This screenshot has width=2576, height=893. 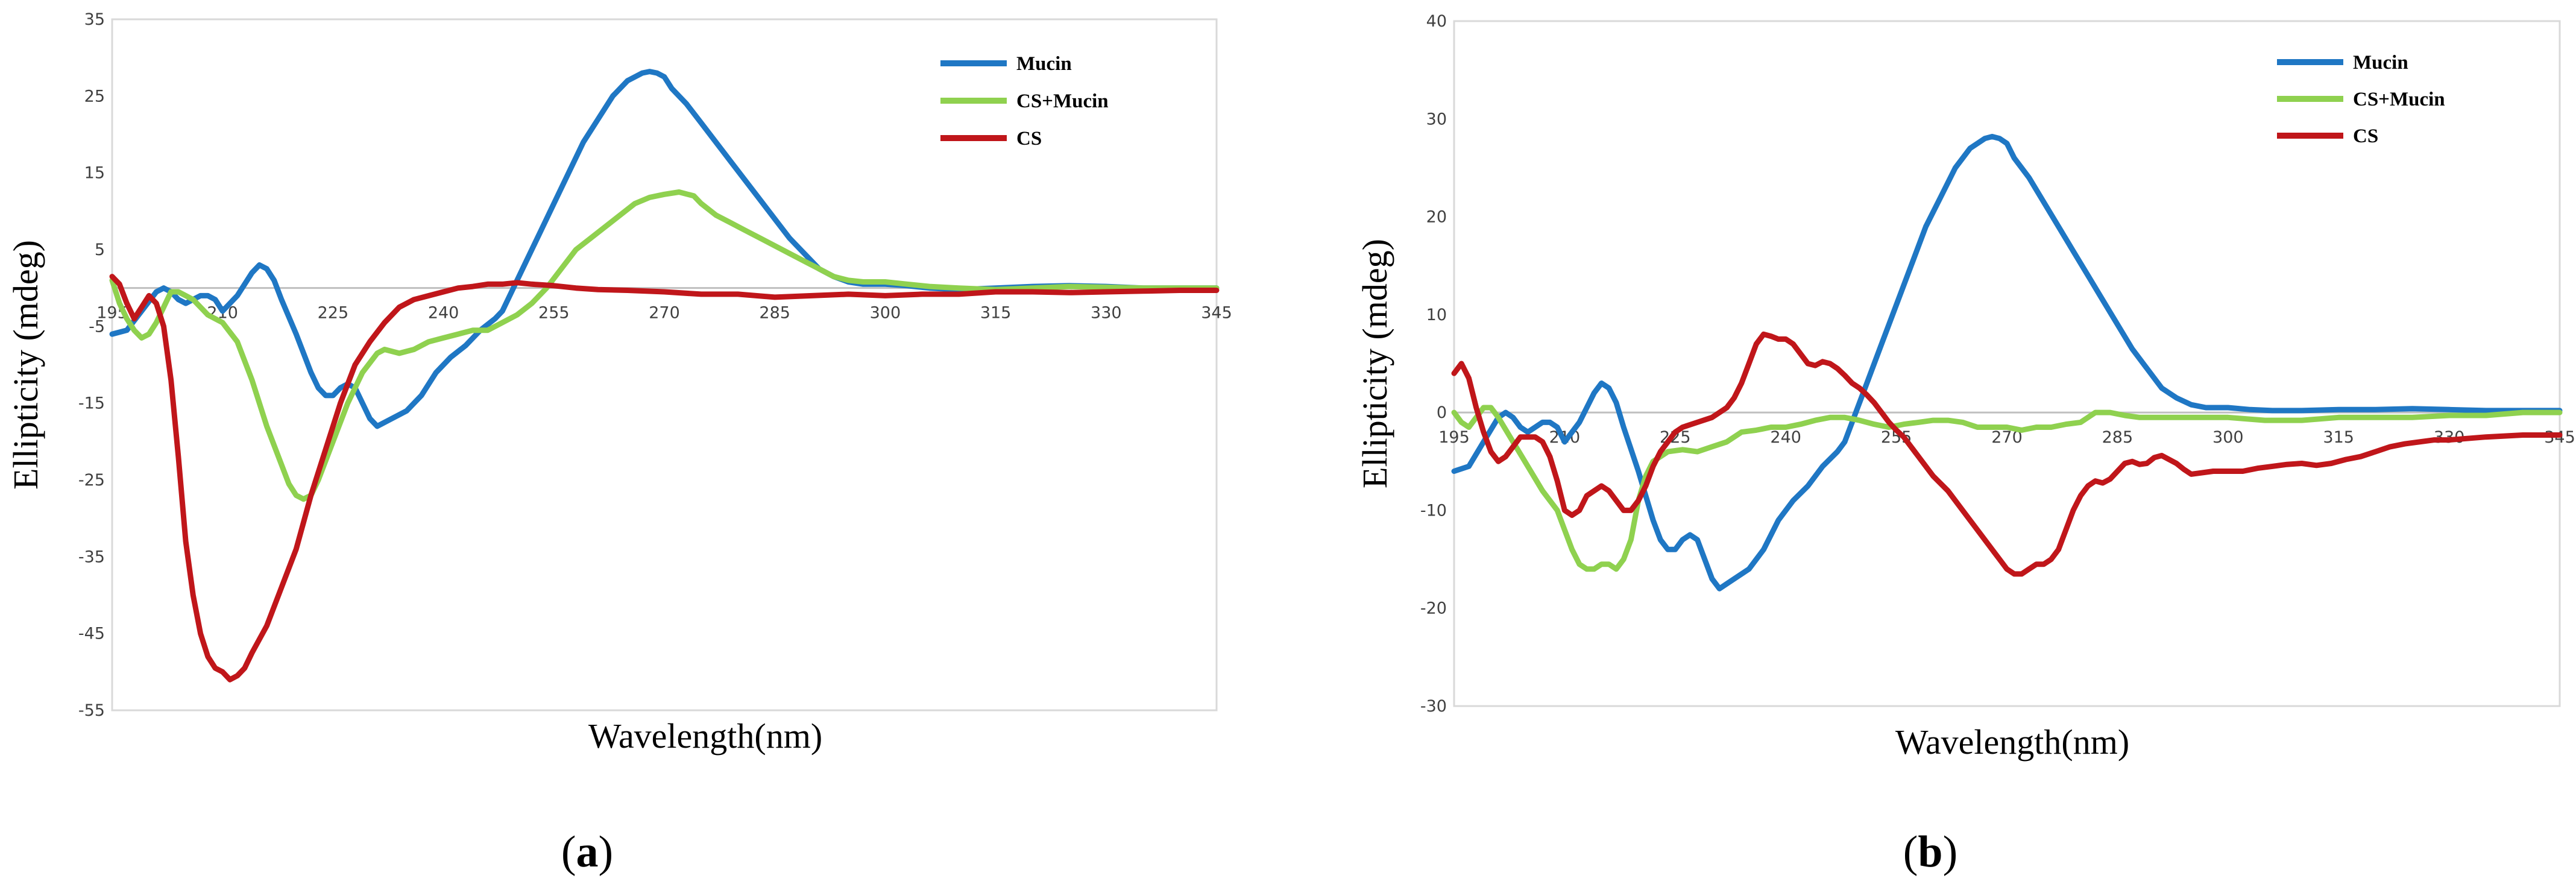 What do you see at coordinates (91, 480) in the screenshot?
I see `y-tick-label: -25` at bounding box center [91, 480].